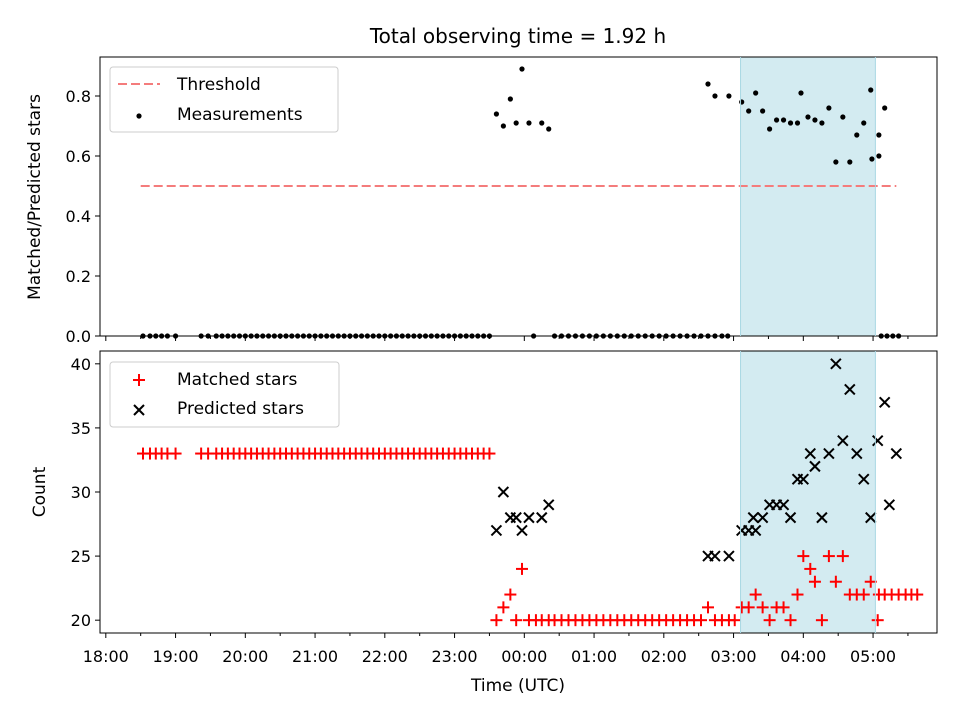 The height and width of the screenshot is (720, 960). What do you see at coordinates (734, 656) in the screenshot?
I see `x-tick-label: 03:00` at bounding box center [734, 656].